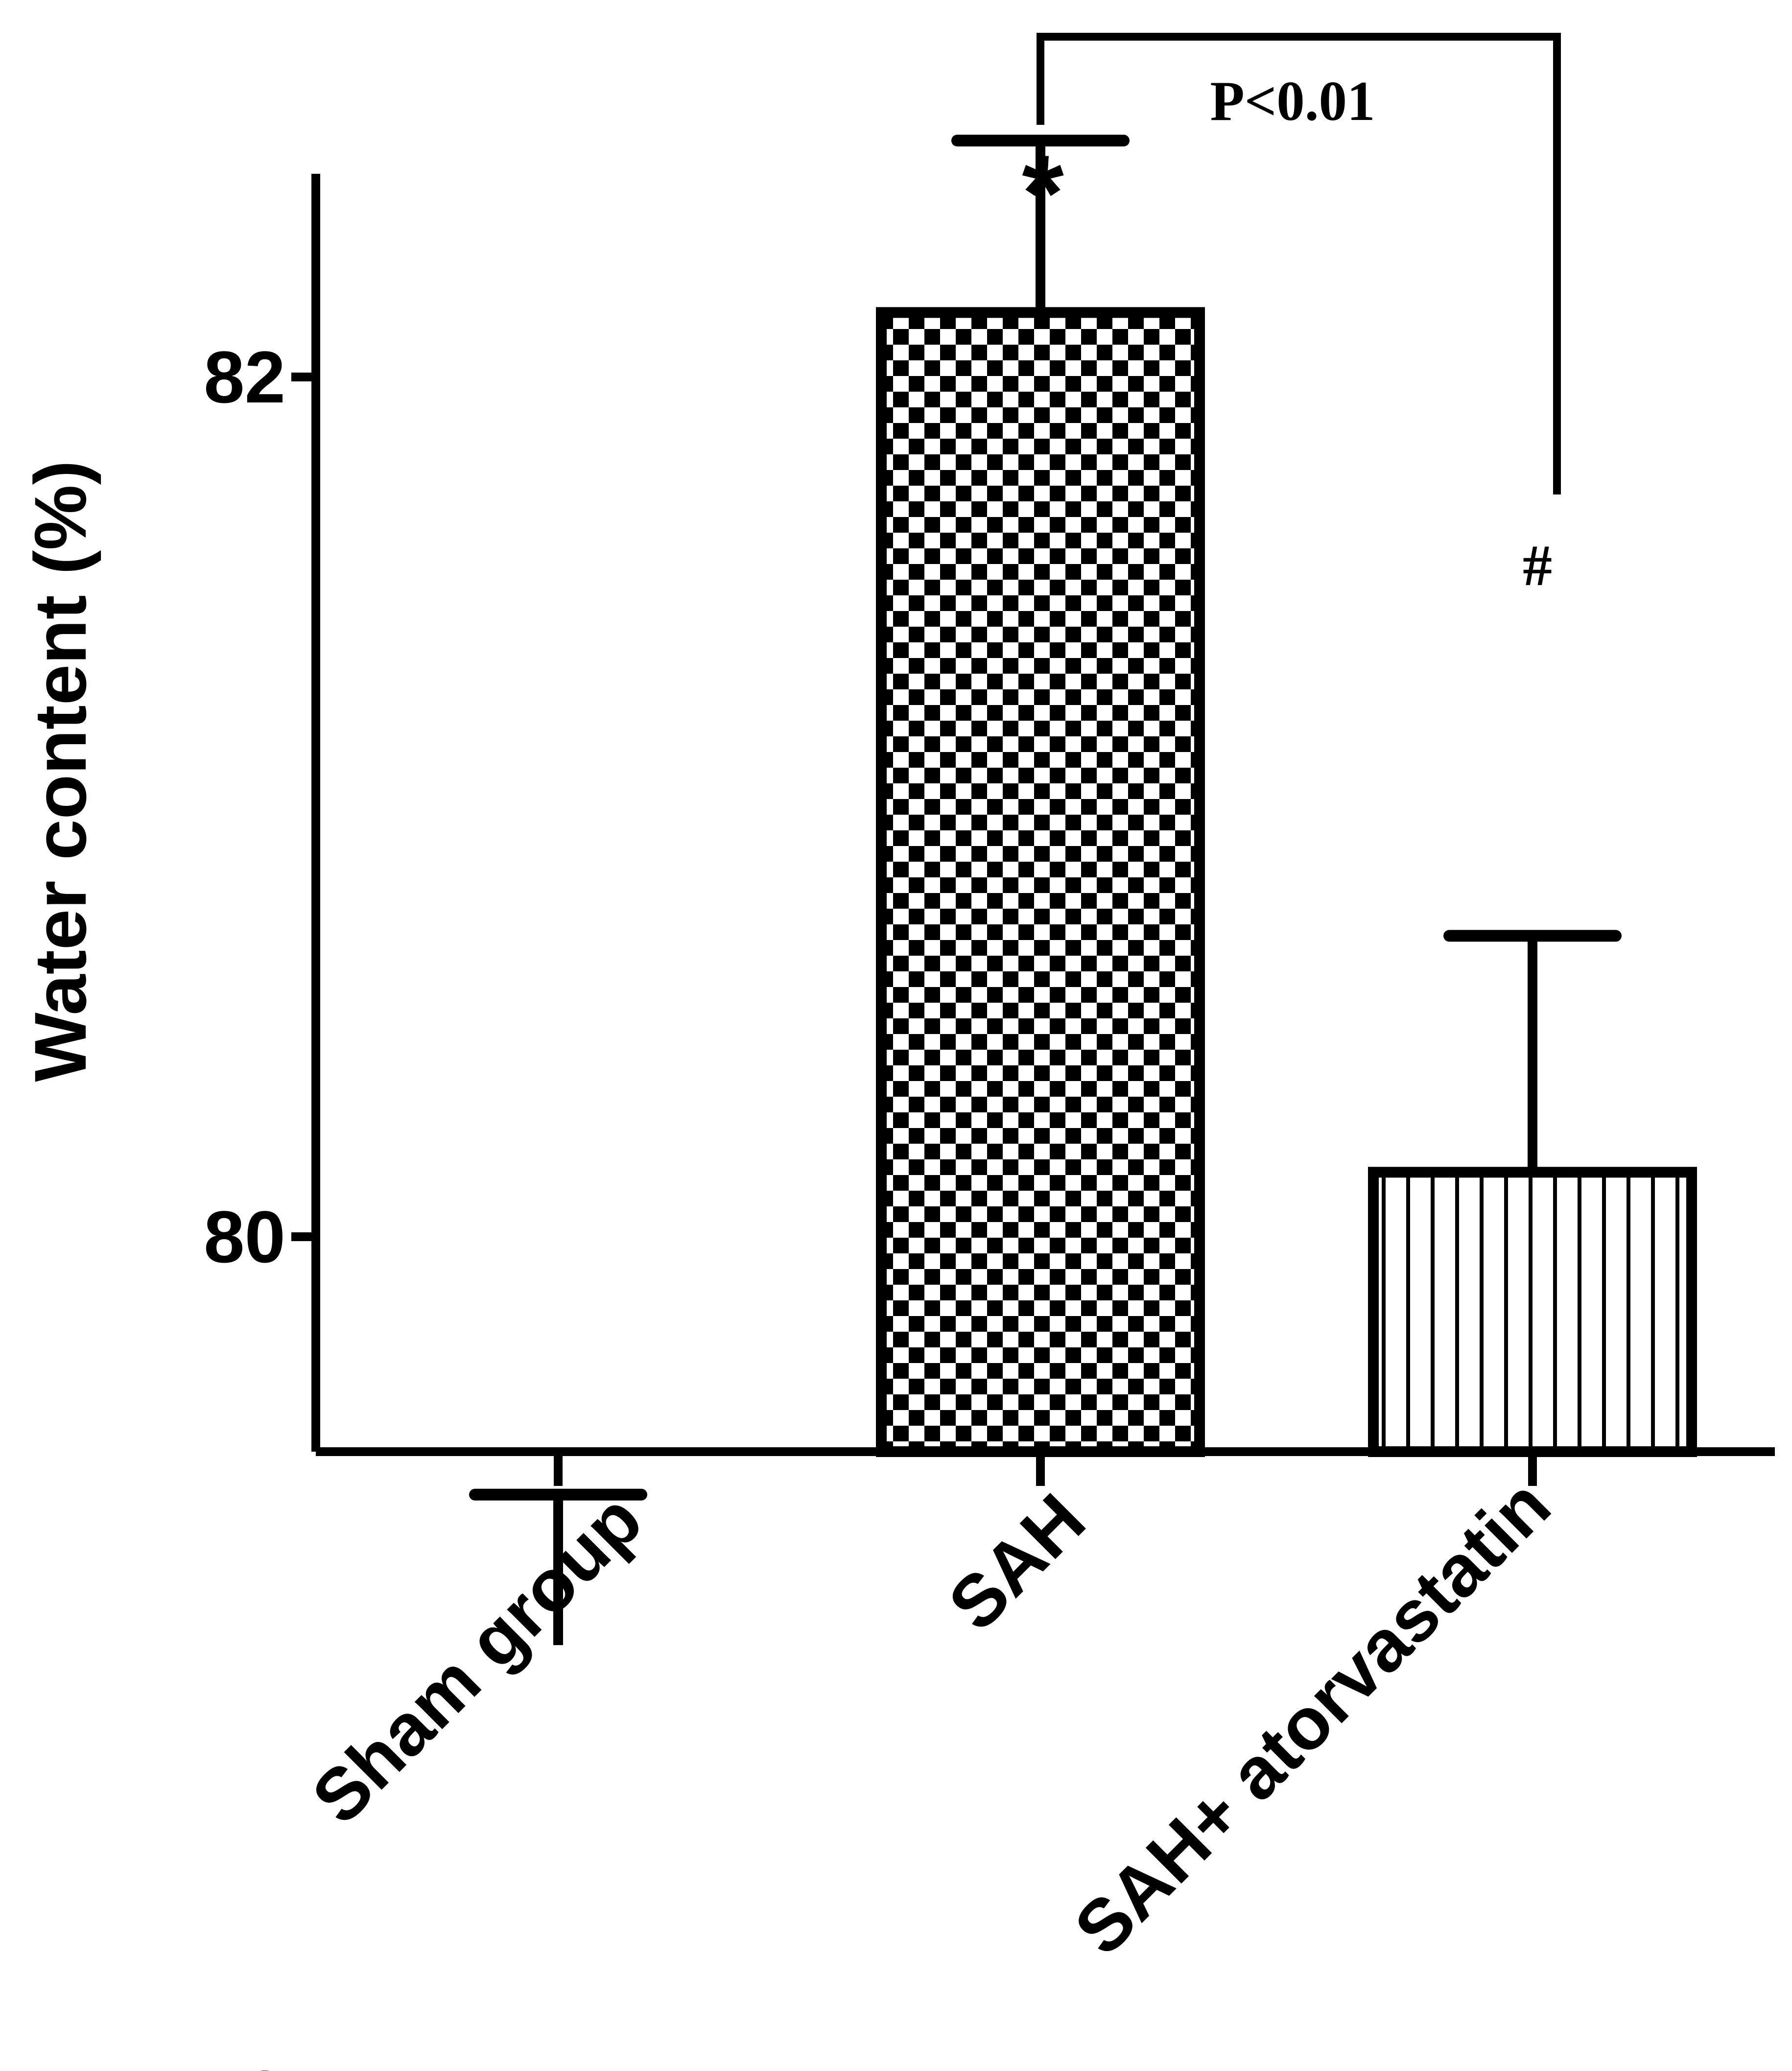  What do you see at coordinates (1312, 1716) in the screenshot?
I see `x-tick-label-sah-atorvastatin: SAH+ atorvastatin` at bounding box center [1312, 1716].